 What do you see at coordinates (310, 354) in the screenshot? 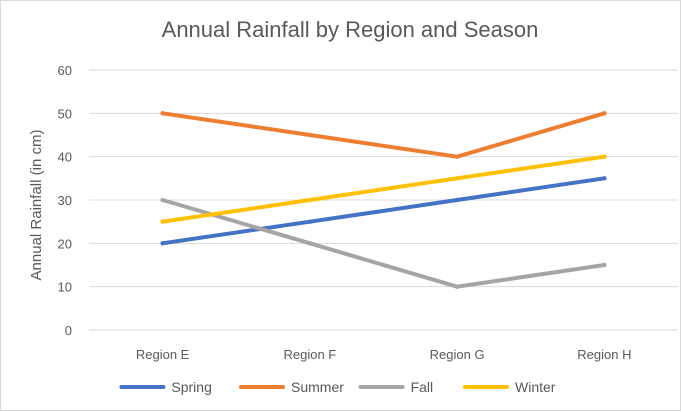
I see `x-tick-label: Region F` at bounding box center [310, 354].